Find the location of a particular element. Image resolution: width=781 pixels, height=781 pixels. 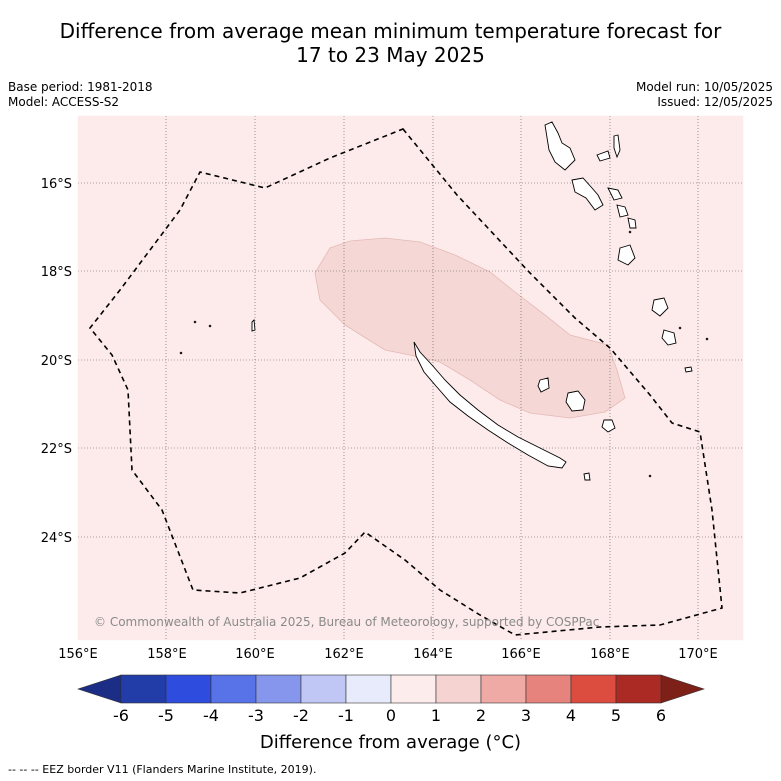

lon-tick-label: 162°E is located at coordinates (344, 654).